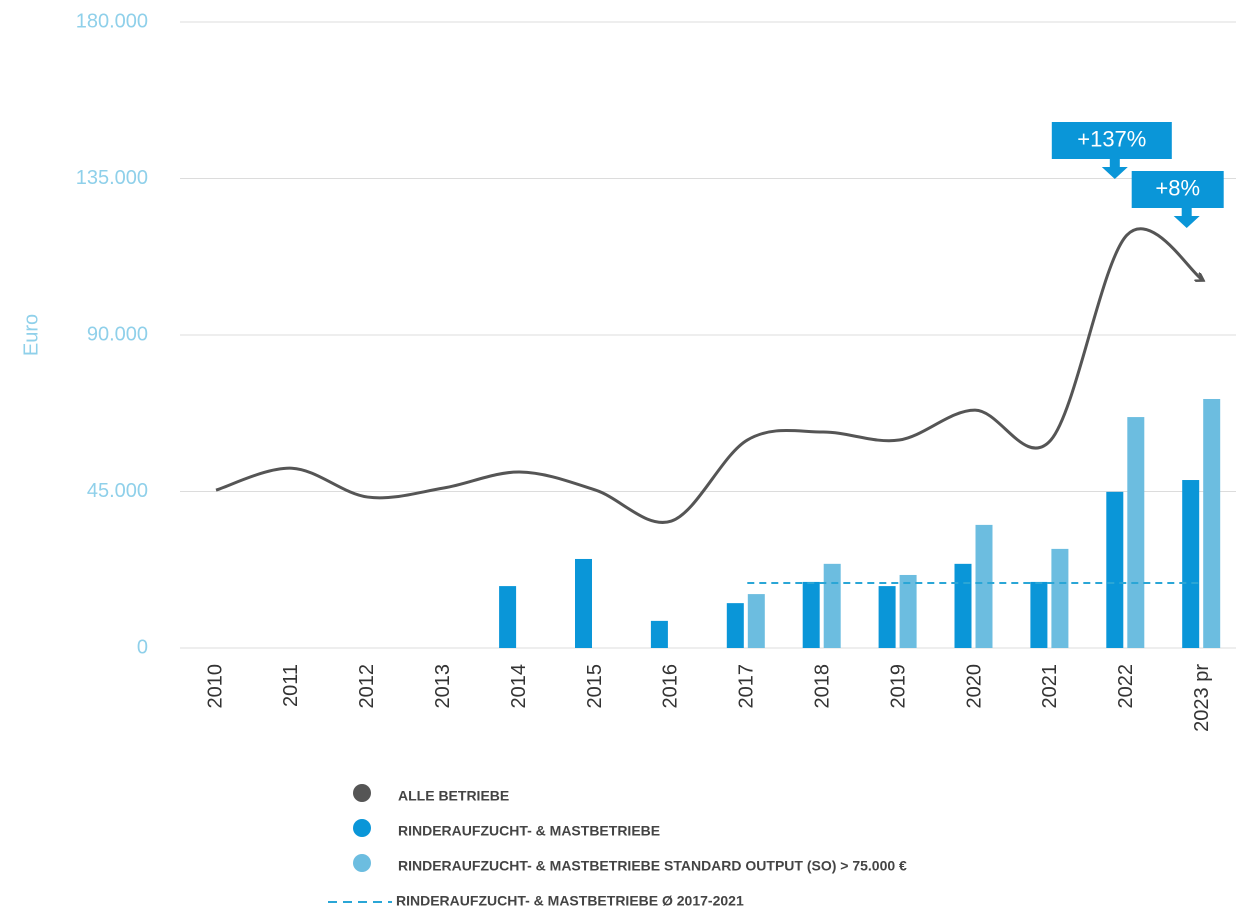 This screenshot has width=1236, height=918. Describe the element at coordinates (1050, 686) in the screenshot. I see `x-tick-label: 2021` at that location.